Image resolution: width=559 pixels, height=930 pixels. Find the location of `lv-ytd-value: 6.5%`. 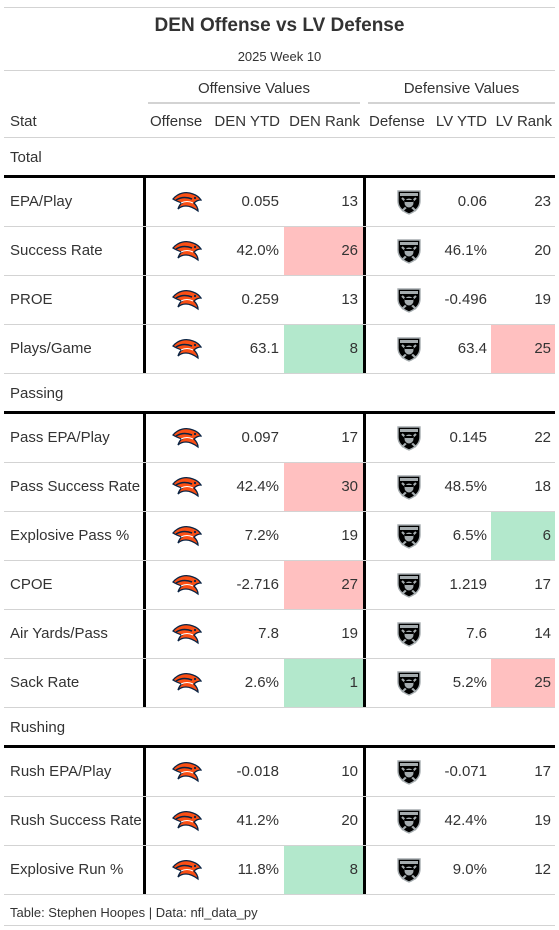

lv-ytd-value: 6.5% is located at coordinates (469, 535).